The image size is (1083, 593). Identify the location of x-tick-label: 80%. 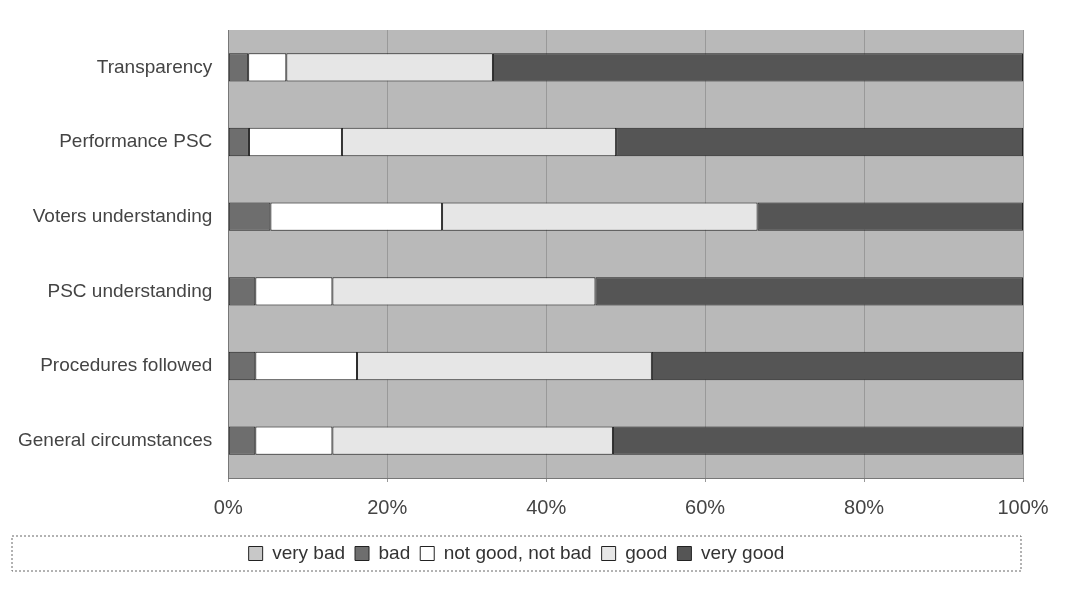
(864, 506).